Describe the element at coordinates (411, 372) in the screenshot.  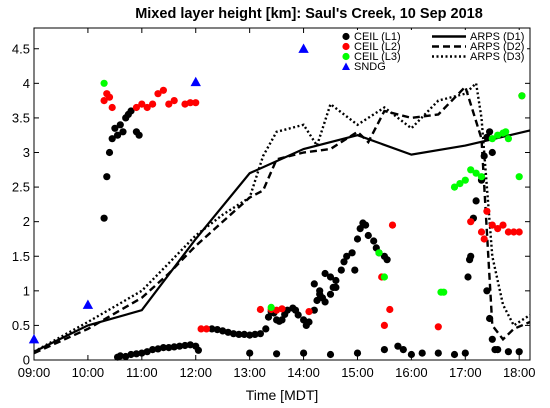
I see `x-tick-label: 16:00` at that location.